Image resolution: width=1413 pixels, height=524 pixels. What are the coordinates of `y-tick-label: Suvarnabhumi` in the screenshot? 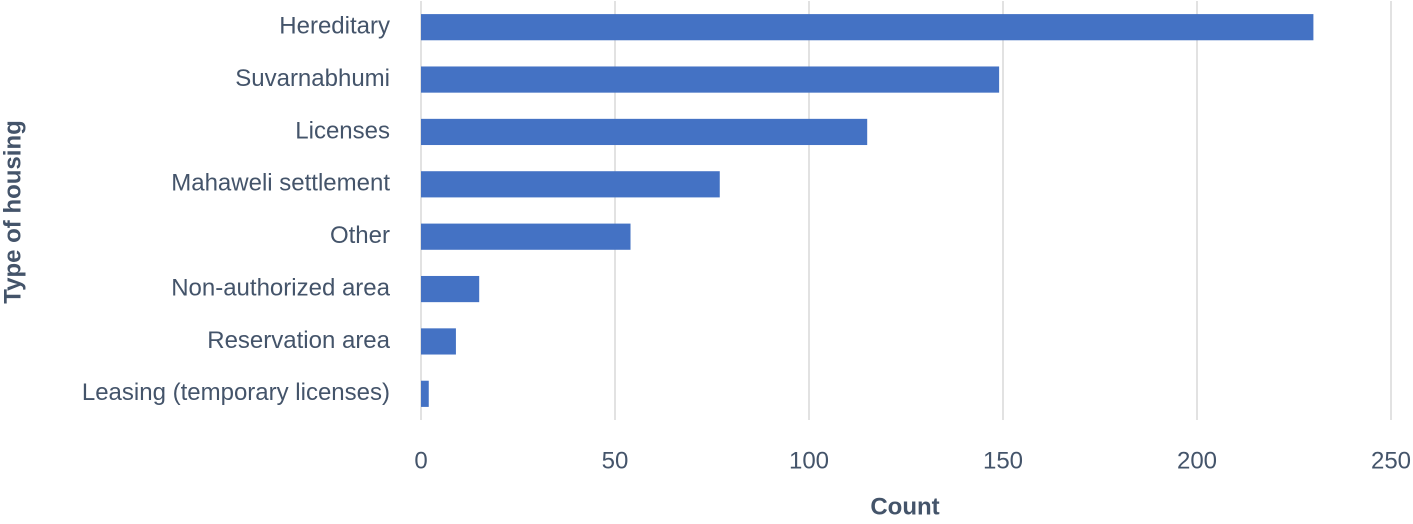 It's located at (312, 78).